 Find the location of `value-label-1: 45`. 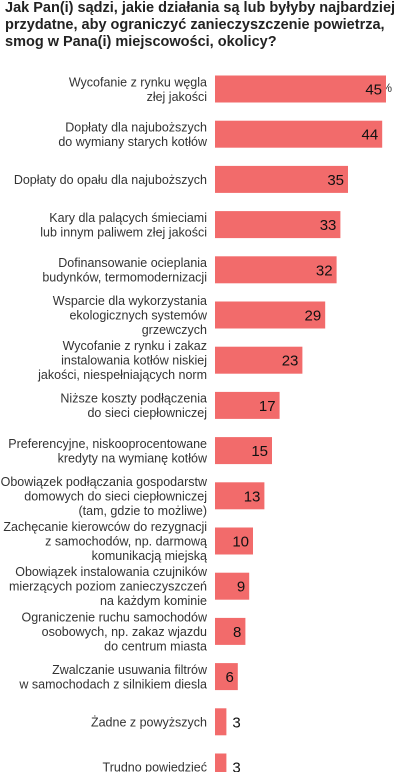

value-label-1: 45 is located at coordinates (373, 90).